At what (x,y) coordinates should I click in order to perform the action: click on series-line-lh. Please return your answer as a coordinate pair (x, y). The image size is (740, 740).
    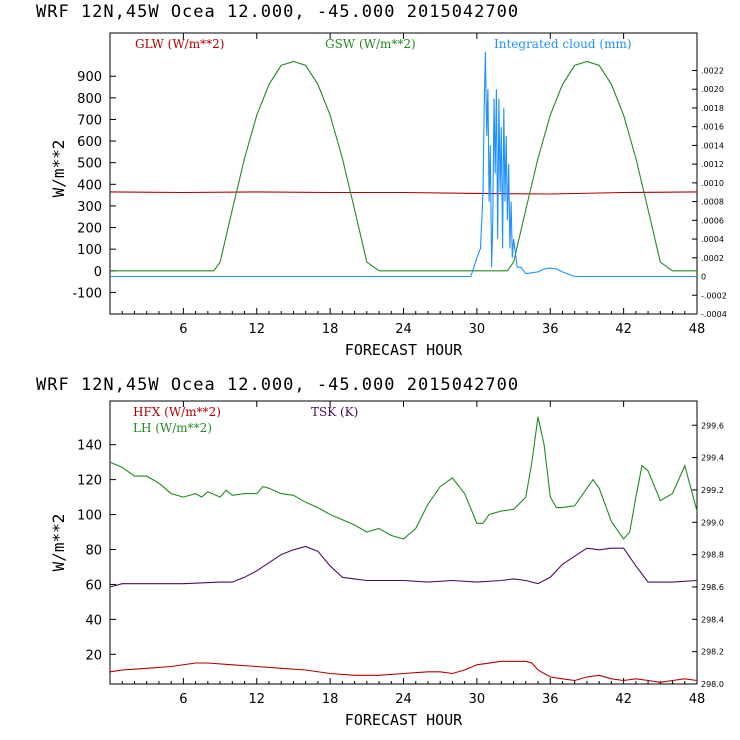
    Looking at the image, I should click on (403, 478).